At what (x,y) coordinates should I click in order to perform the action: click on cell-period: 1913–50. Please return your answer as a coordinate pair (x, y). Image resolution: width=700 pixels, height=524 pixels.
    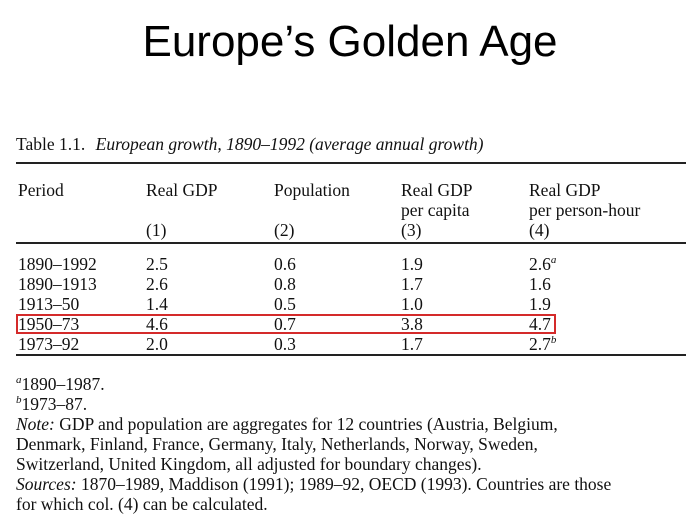
    Looking at the image, I should click on (49, 304).